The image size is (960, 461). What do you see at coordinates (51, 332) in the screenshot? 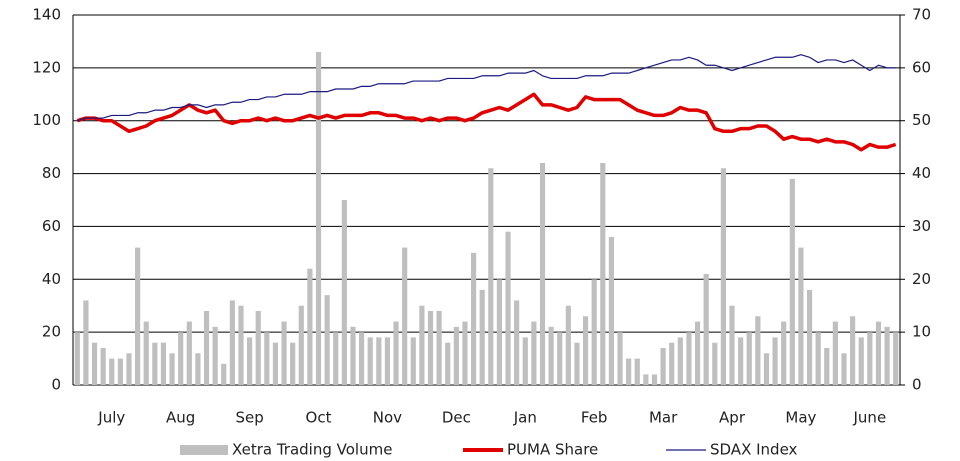
I see `y-tick-label: 20` at bounding box center [51, 332].